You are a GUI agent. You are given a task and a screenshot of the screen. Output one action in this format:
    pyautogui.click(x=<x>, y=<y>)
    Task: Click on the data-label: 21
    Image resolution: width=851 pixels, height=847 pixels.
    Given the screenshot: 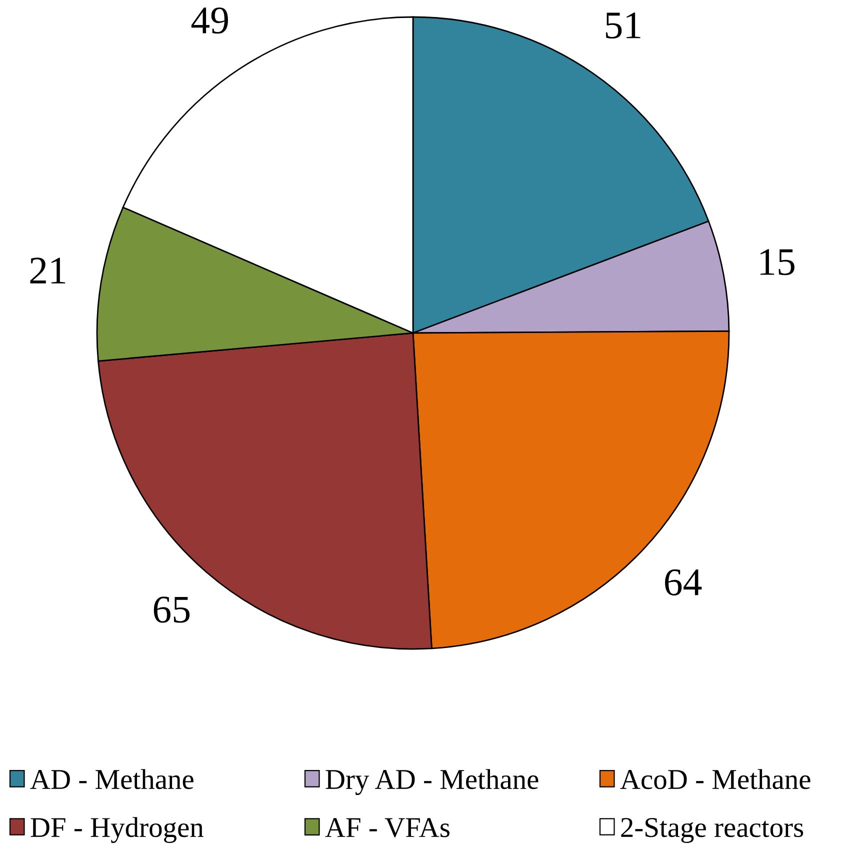 What is the action you would take?
    pyautogui.click(x=48, y=271)
    